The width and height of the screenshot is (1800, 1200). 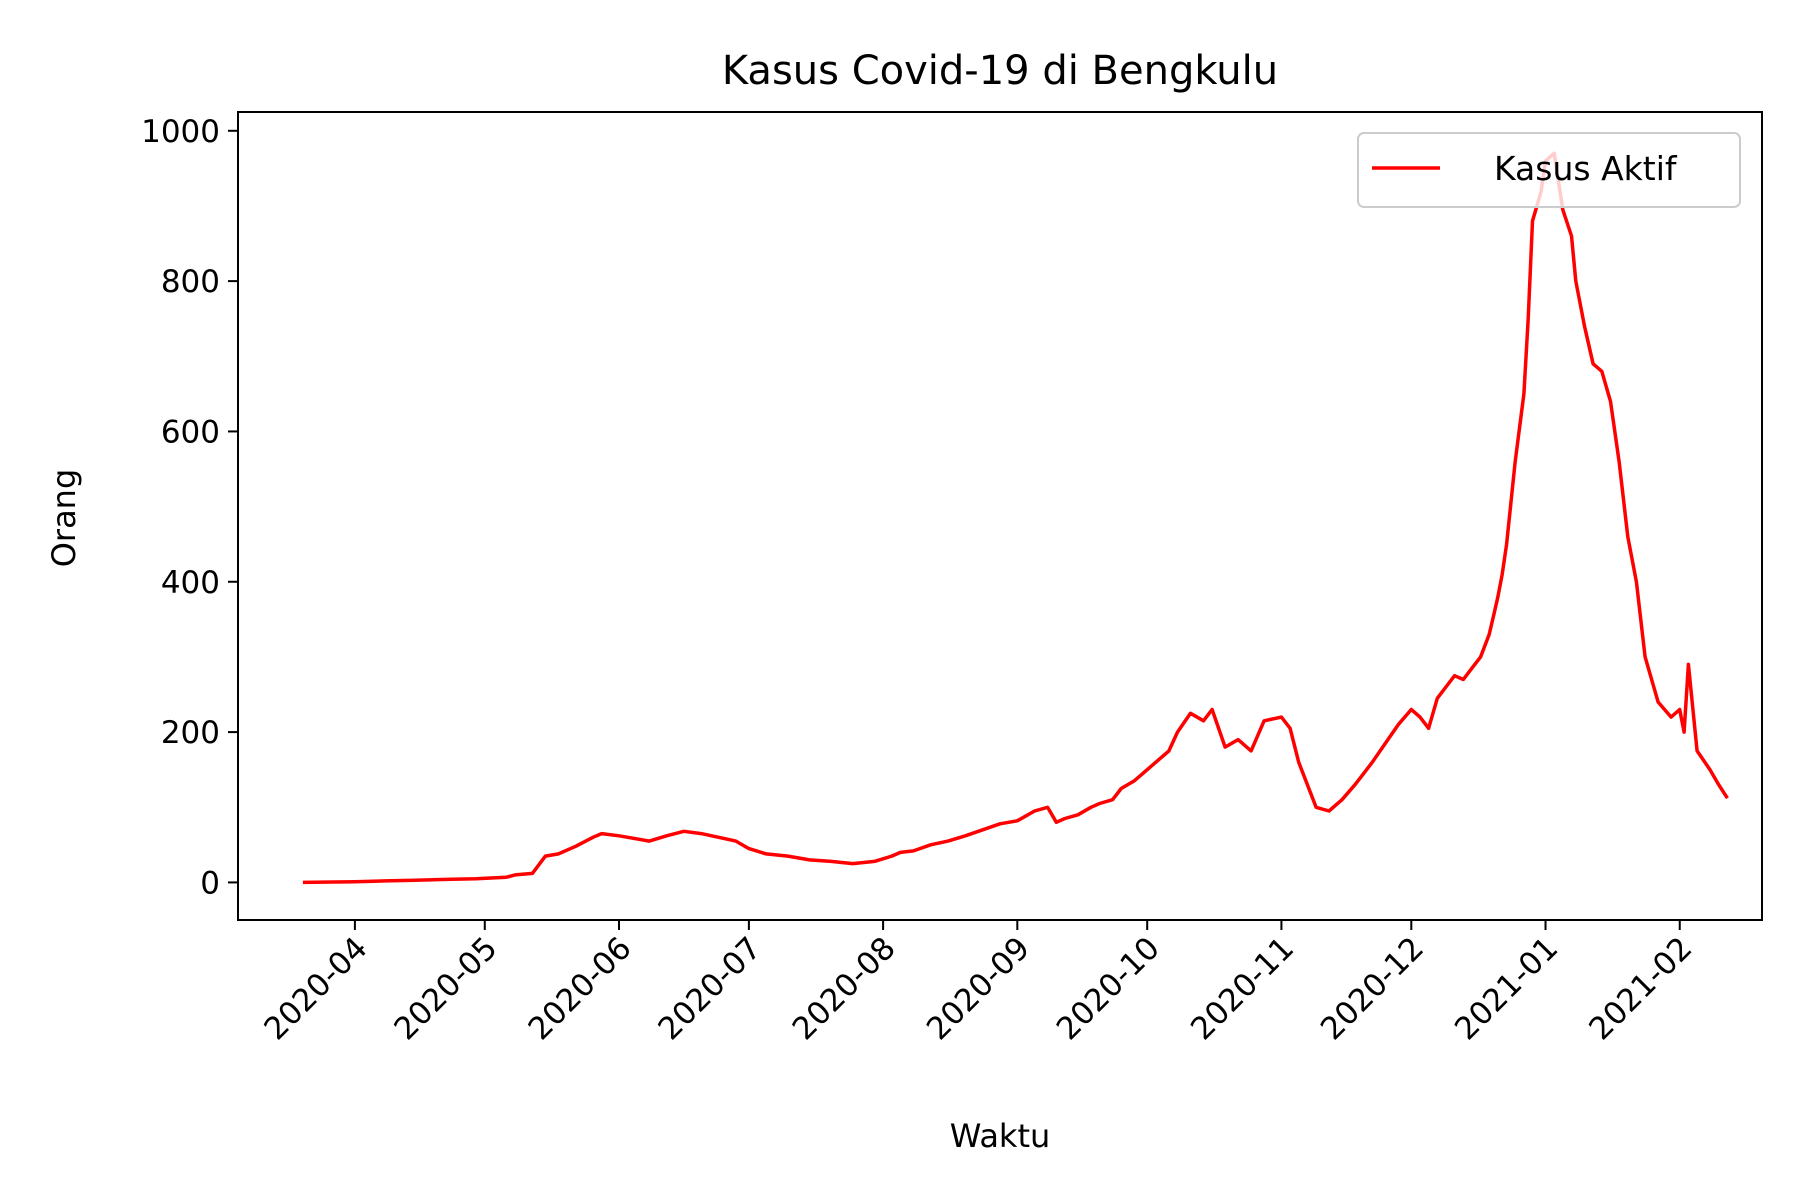 I want to click on y-axis-title: Orang, so click(x=64, y=518).